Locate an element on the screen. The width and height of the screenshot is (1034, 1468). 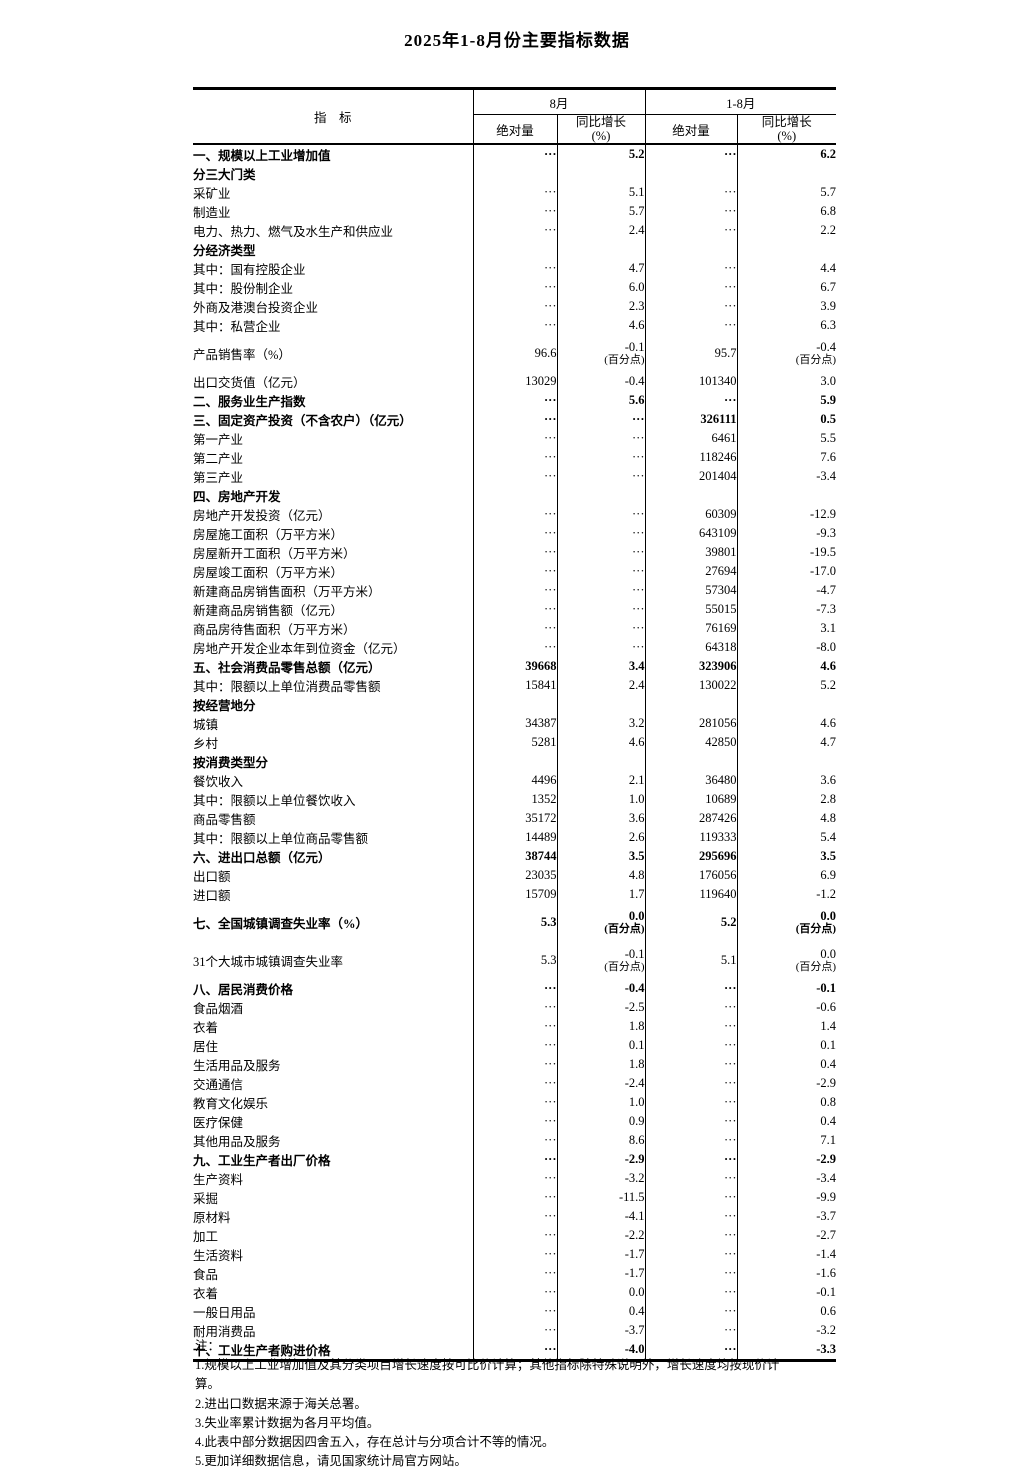
cell-value: -0.1 is located at coordinates (634, 953).